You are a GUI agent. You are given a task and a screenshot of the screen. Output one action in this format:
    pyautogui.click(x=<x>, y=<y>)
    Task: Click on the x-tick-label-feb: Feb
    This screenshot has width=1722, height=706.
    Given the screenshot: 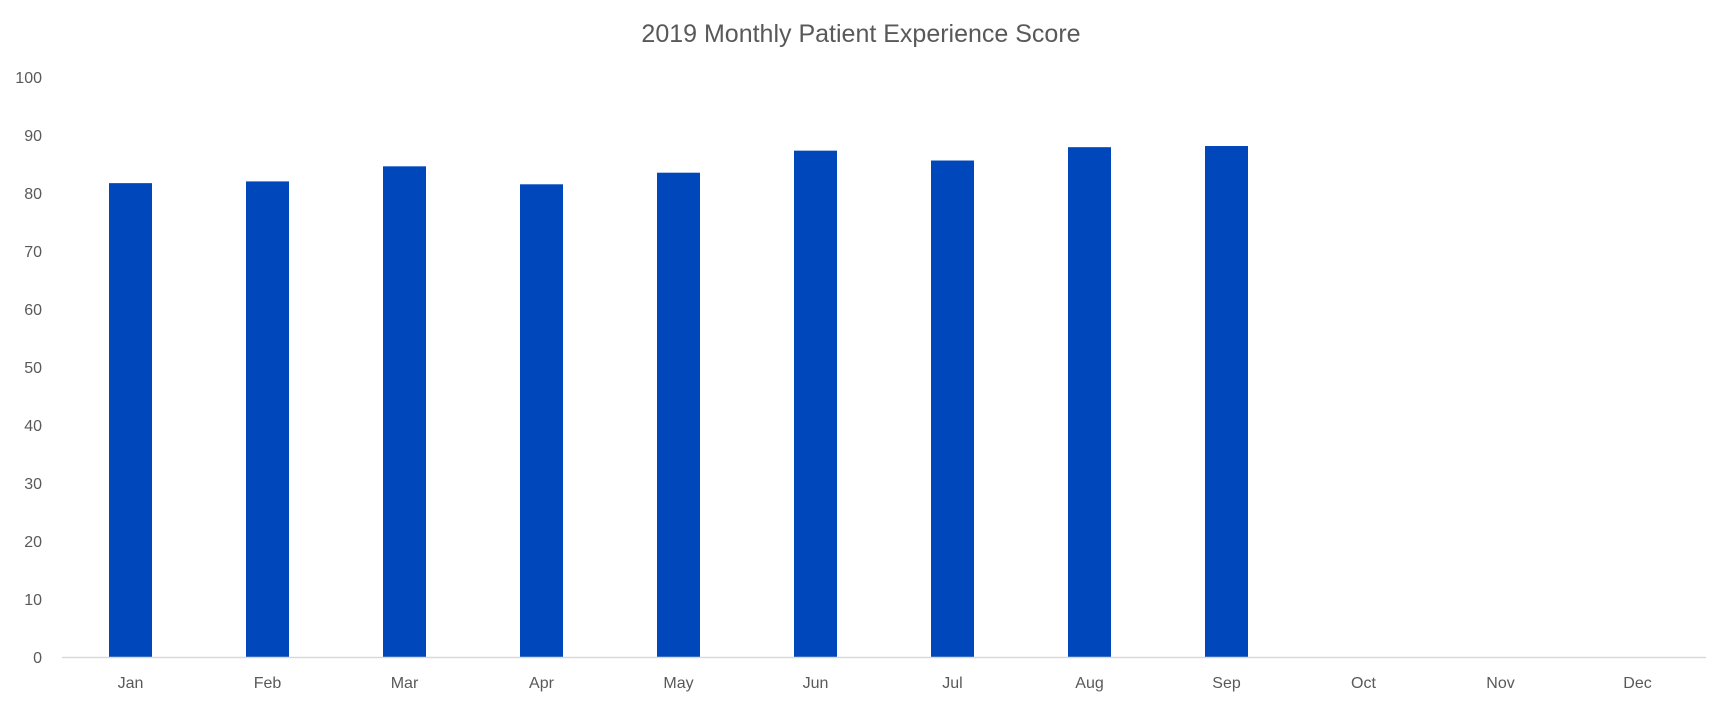 What is the action you would take?
    pyautogui.click(x=268, y=683)
    